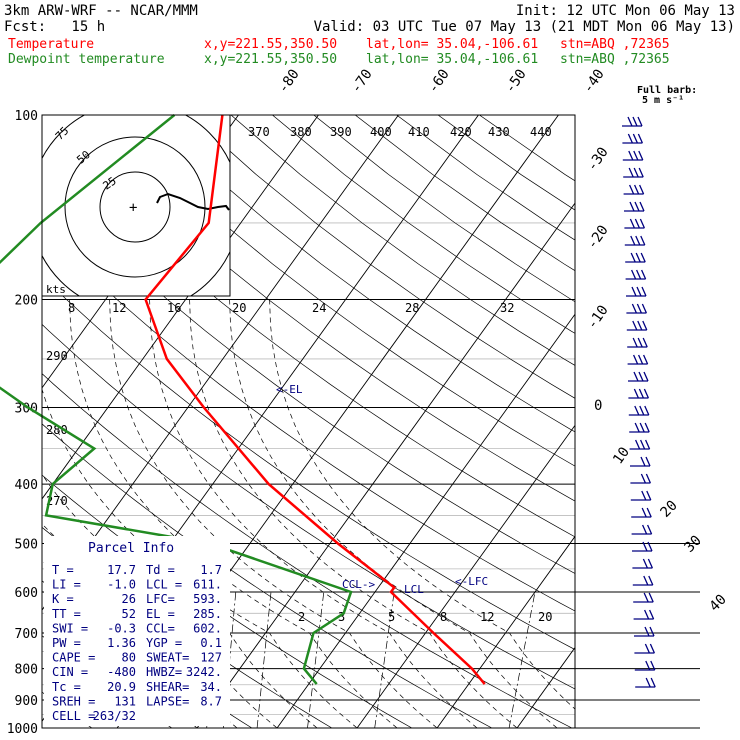  What do you see at coordinates (358, 584) in the screenshot?
I see `ccl-label: CCL->` at bounding box center [358, 584].